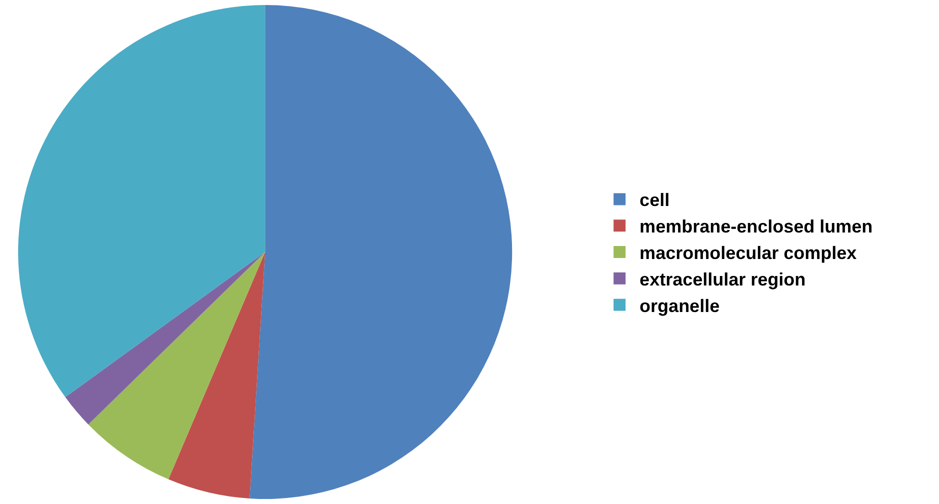 The height and width of the screenshot is (504, 939). What do you see at coordinates (723, 279) in the screenshot?
I see `legend-label: extracellular region` at bounding box center [723, 279].